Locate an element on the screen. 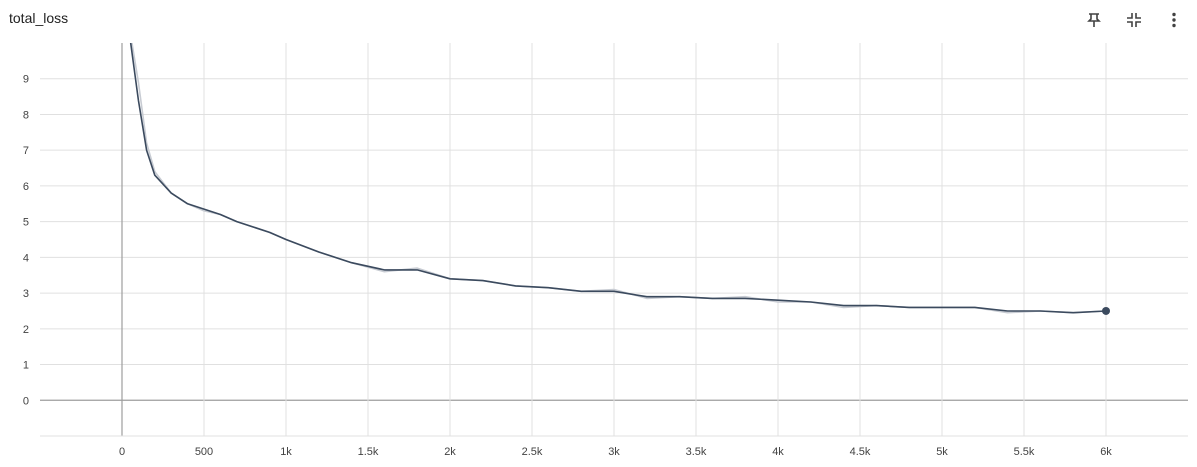 Image resolution: width=1197 pixels, height=467 pixels. x-tick-label: 4.5k is located at coordinates (860, 452).